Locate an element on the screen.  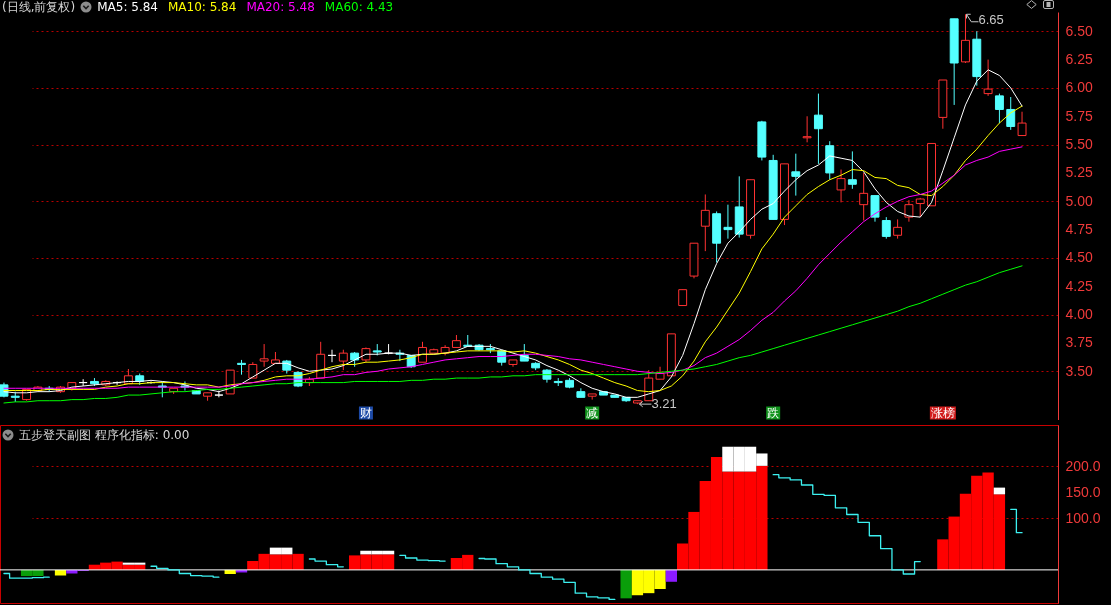
chart-title: 五步登天副图 程序化指标: 0.00 is located at coordinates (104, 435).